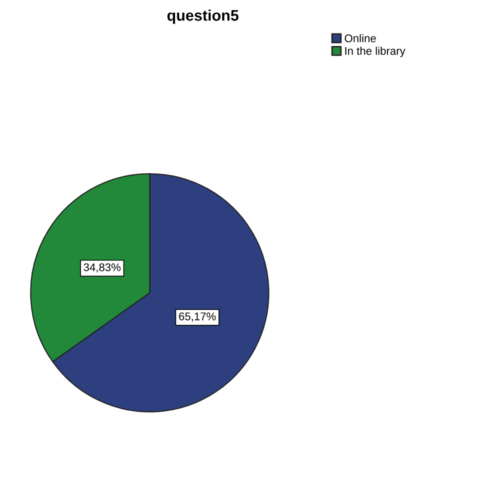  What do you see at coordinates (197, 317) in the screenshot?
I see `data-label: 65,17%` at bounding box center [197, 317].